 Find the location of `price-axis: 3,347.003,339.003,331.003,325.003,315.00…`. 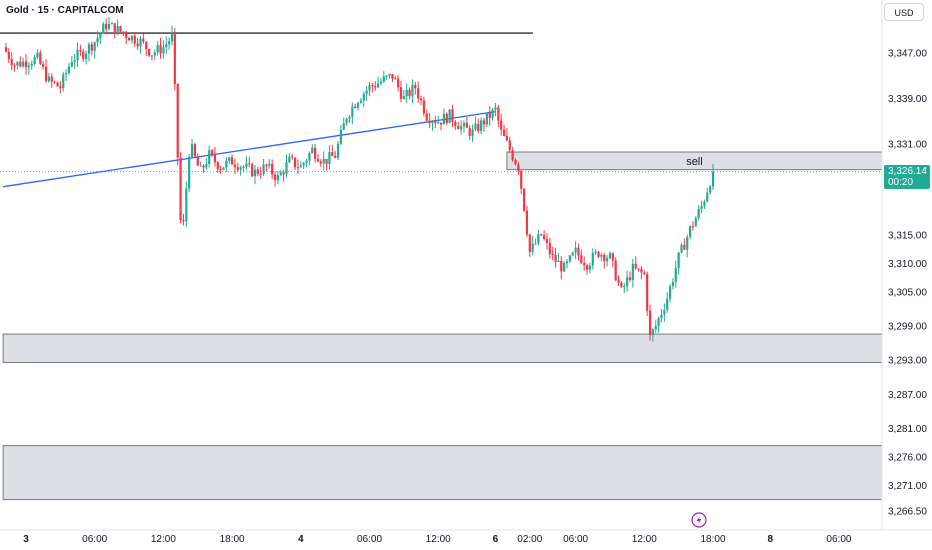

price-axis: 3,347.003,339.003,331.003,325.003,315.00… is located at coordinates (906, 275).